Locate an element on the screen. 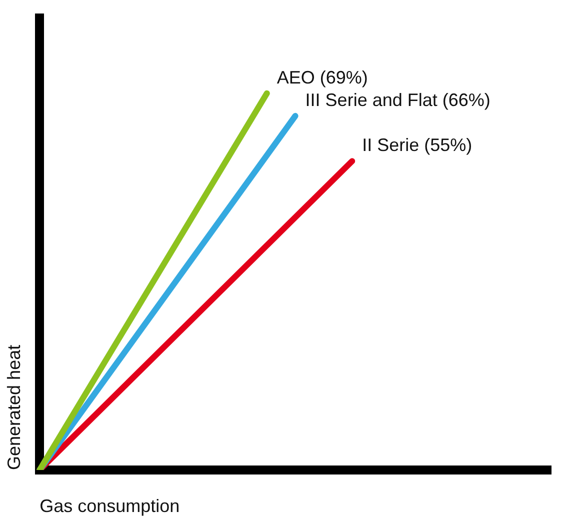 The image size is (581, 518). y-axis-title: Generated heat is located at coordinates (14, 407).